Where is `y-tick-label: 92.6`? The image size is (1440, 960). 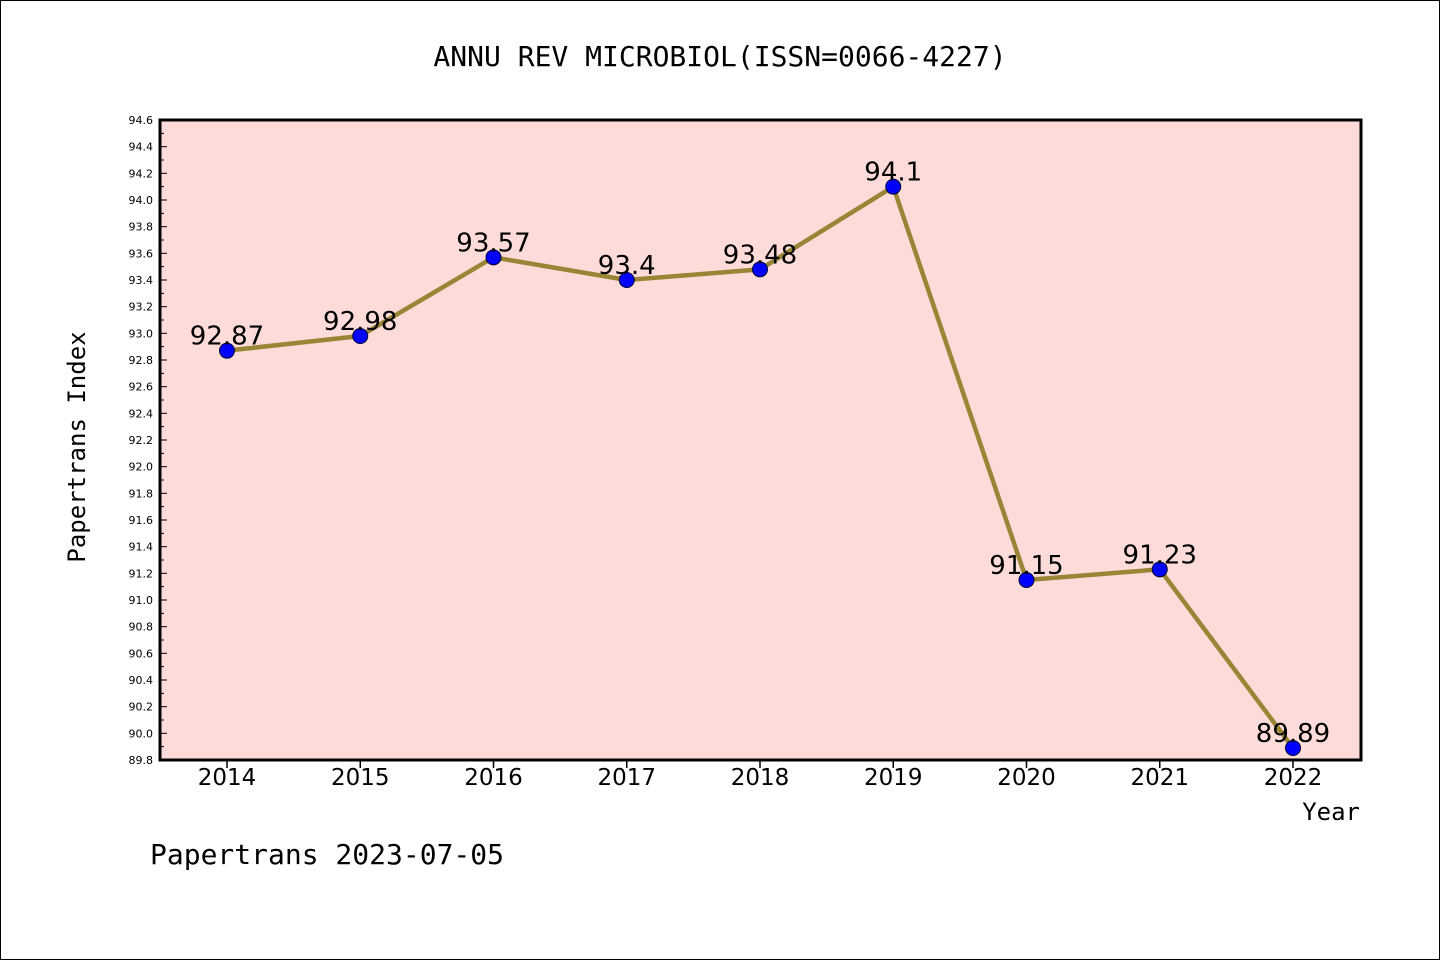
y-tick-label: 92.6 is located at coordinates (141, 387).